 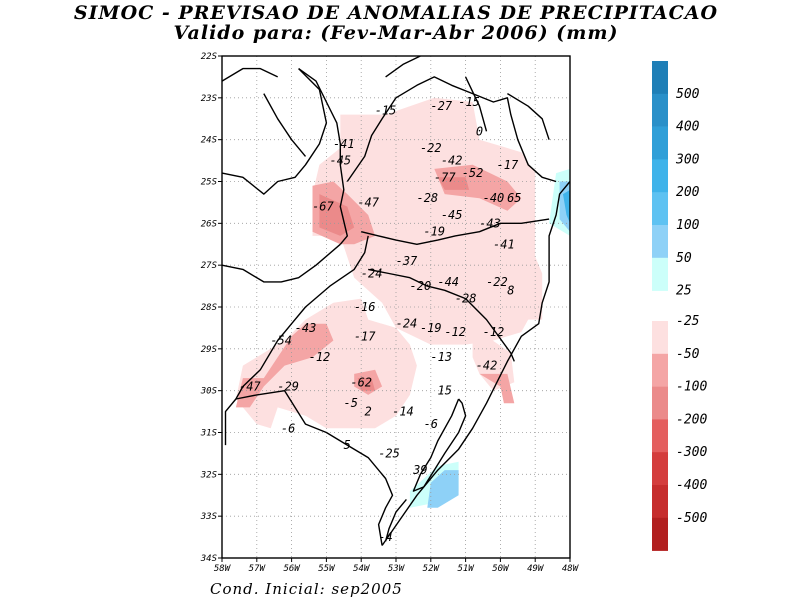 What do you see at coordinates (455, 232) in the screenshot?
I see `boundary-parana-sc-border` at bounding box center [455, 232].